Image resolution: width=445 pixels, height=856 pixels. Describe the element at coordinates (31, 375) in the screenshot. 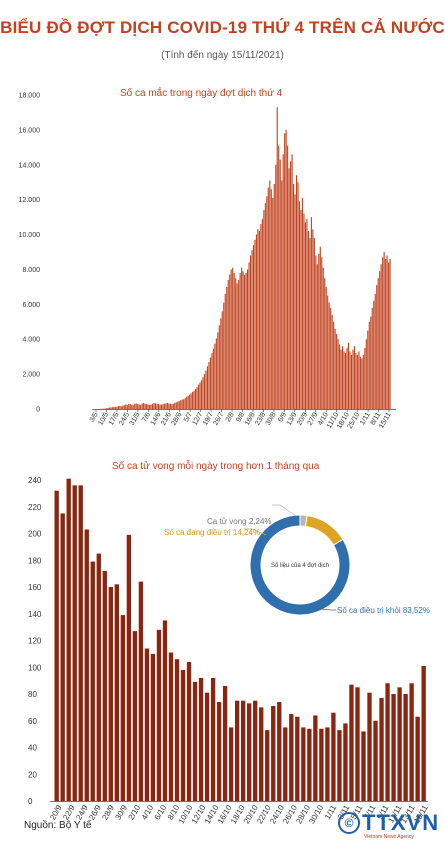

I see `y-tick-label: 2.000` at that location.